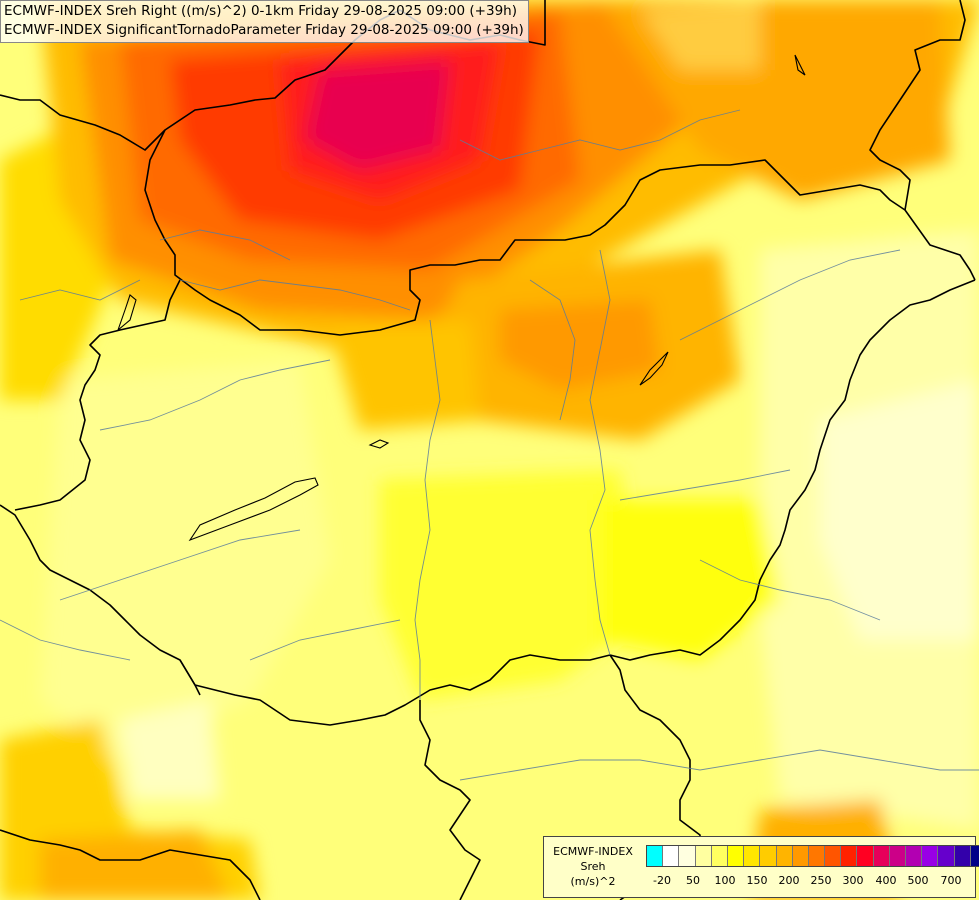  I want to click on legend-color-bar, so click(812, 856).